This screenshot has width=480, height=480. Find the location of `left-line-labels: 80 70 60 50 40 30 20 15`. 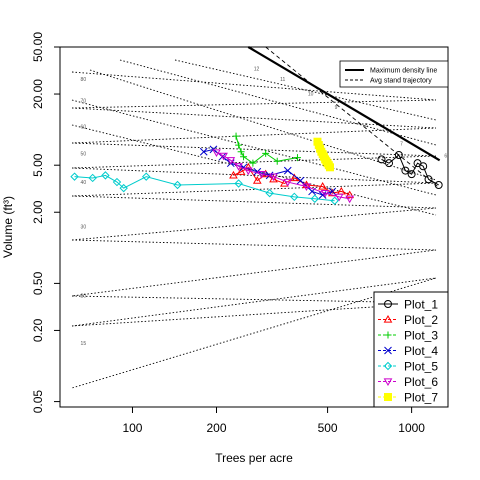

left-line-labels: 80 70 60 50 40 30 20 15 is located at coordinates (84, 212).